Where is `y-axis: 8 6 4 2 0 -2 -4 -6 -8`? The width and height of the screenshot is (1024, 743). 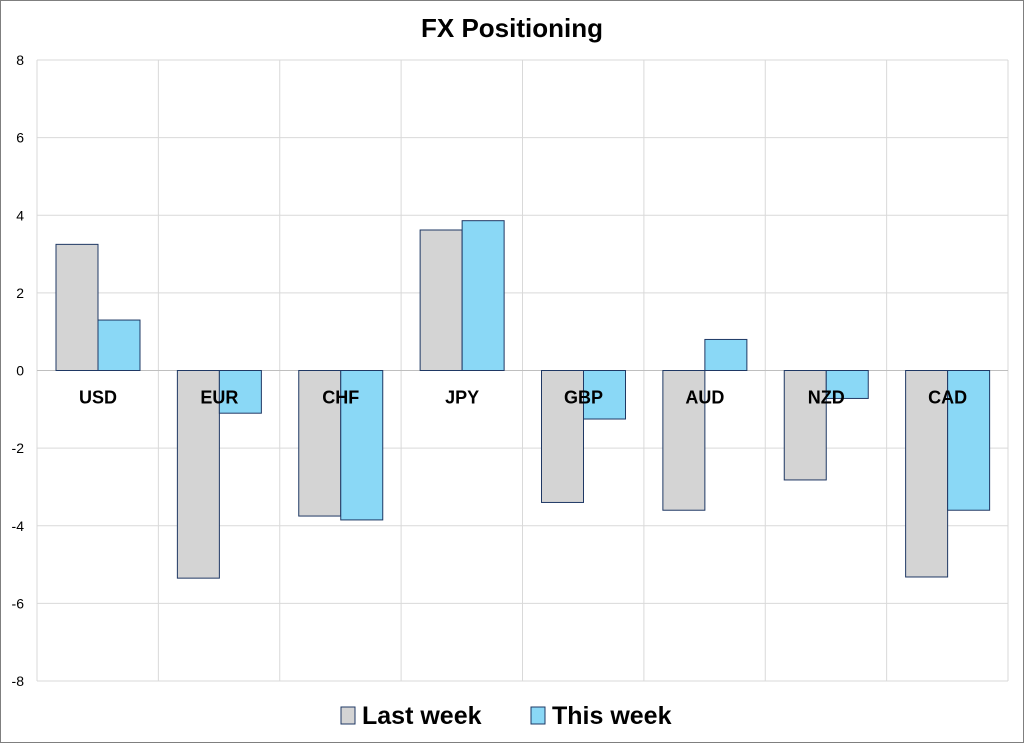
y-axis: 8 6 4 2 0 -2 -4 -6 -8 is located at coordinates (18, 370).